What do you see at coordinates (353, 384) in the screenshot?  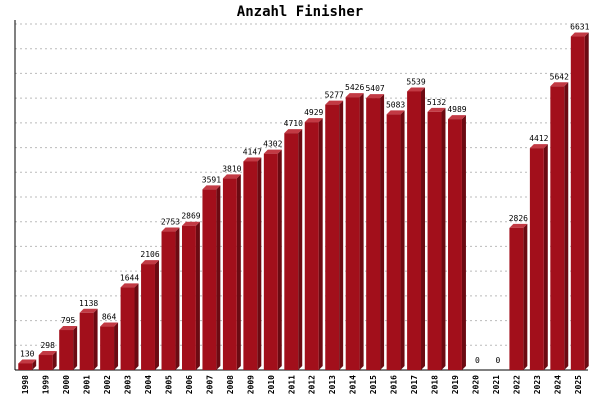 I see `x-tick-label: 2014` at bounding box center [353, 384].